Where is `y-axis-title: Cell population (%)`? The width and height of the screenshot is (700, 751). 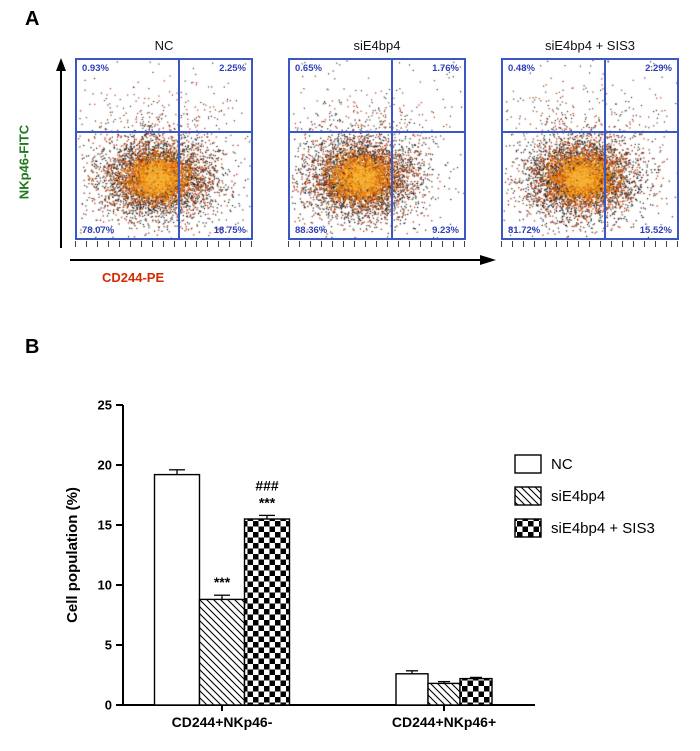
y-axis-title: Cell population (%) is located at coordinates (72, 555).